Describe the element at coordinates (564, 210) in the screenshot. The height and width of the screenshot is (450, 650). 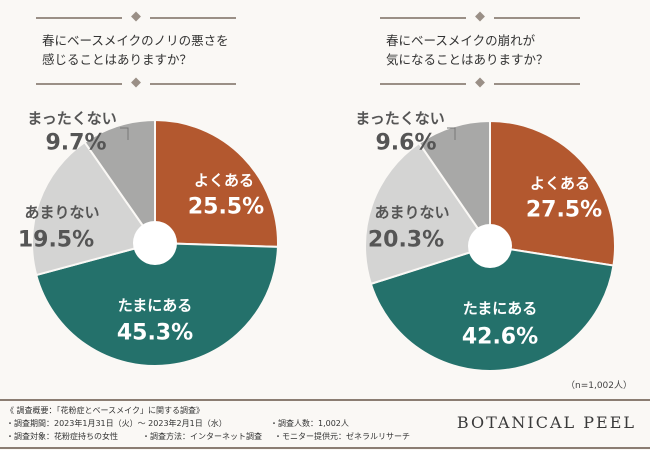
I see `data-label: 27.5%` at that location.